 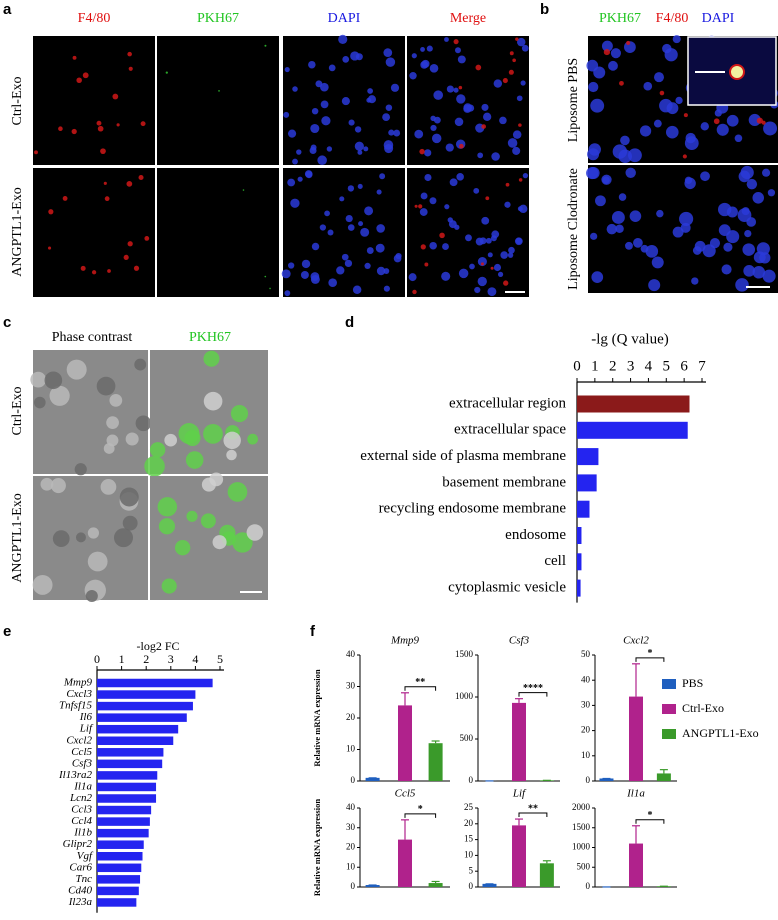 What do you see at coordinates (80, 890) in the screenshot?
I see `category-label: Cd40` at bounding box center [80, 890].